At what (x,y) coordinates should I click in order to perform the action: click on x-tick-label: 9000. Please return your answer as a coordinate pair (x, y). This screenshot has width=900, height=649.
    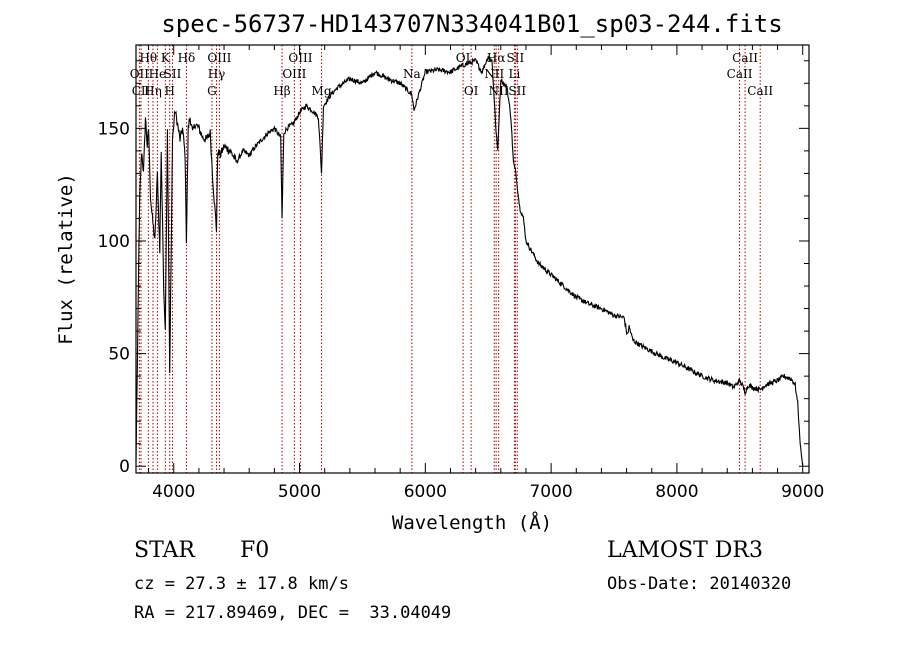
    Looking at the image, I should click on (802, 492).